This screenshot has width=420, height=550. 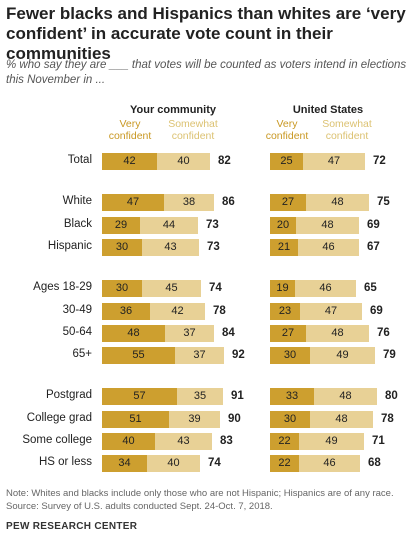 I want to click on total-label: 84, so click(x=228, y=332).